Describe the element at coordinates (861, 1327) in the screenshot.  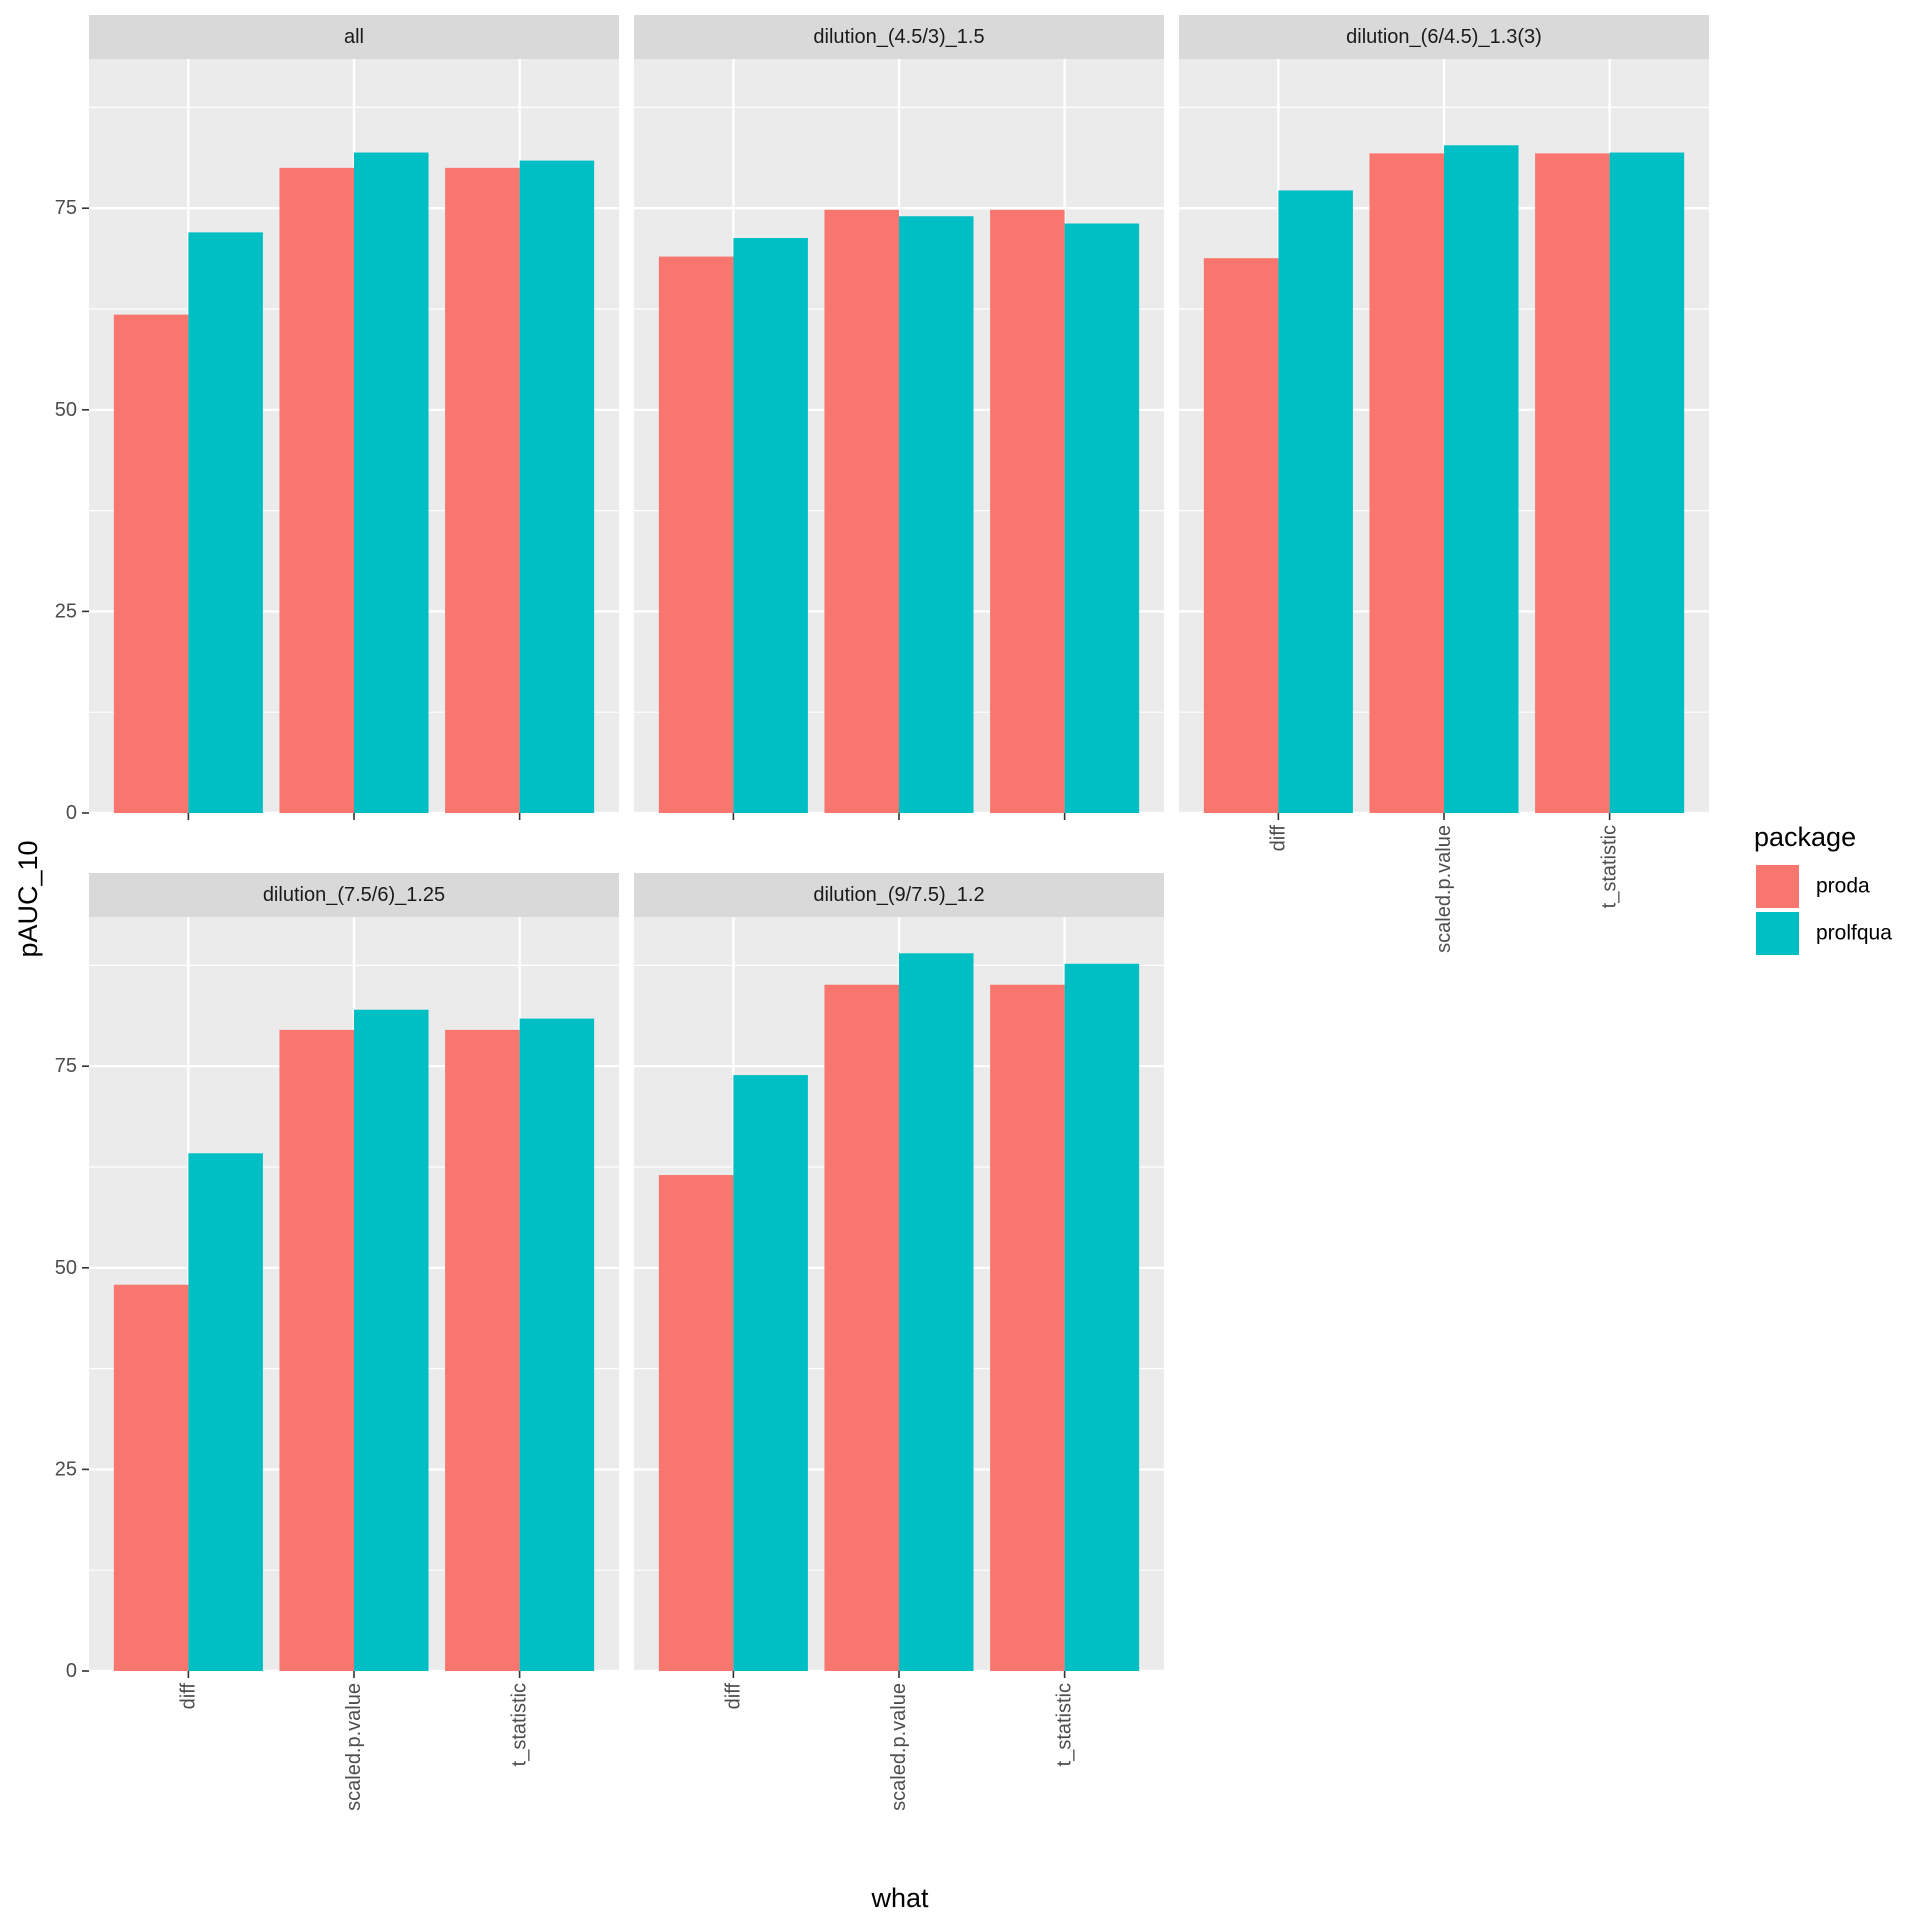
I see `facet-5-bar-proda-scaled-p-value` at that location.